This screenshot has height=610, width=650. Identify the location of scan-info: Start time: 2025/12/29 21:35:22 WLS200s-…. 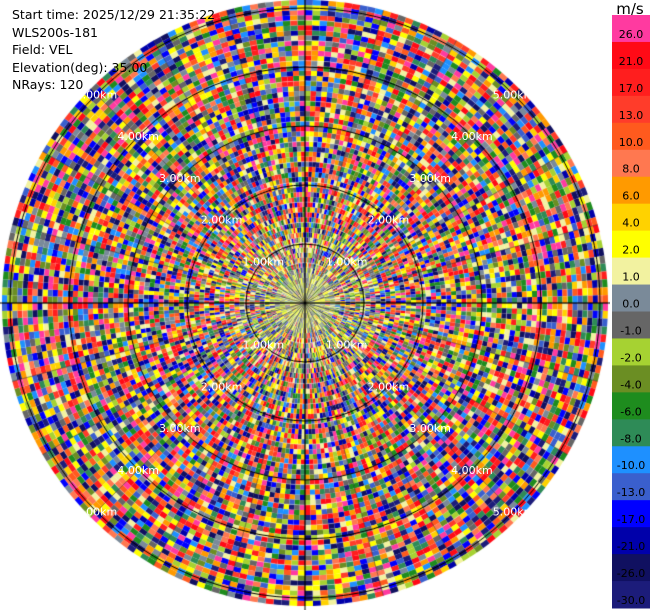
(113, 50).